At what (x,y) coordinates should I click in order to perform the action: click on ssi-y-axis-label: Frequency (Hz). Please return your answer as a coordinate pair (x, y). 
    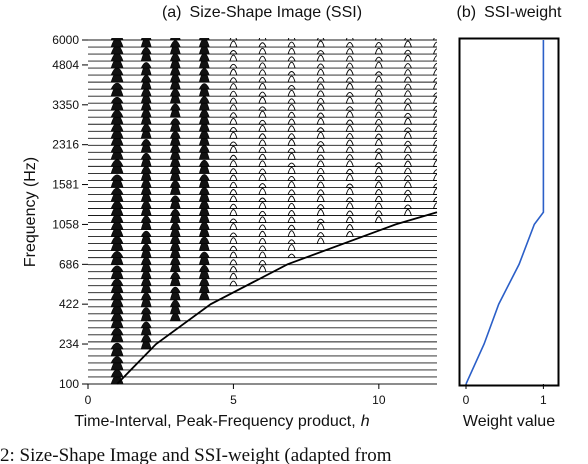
    Looking at the image, I should click on (30, 212).